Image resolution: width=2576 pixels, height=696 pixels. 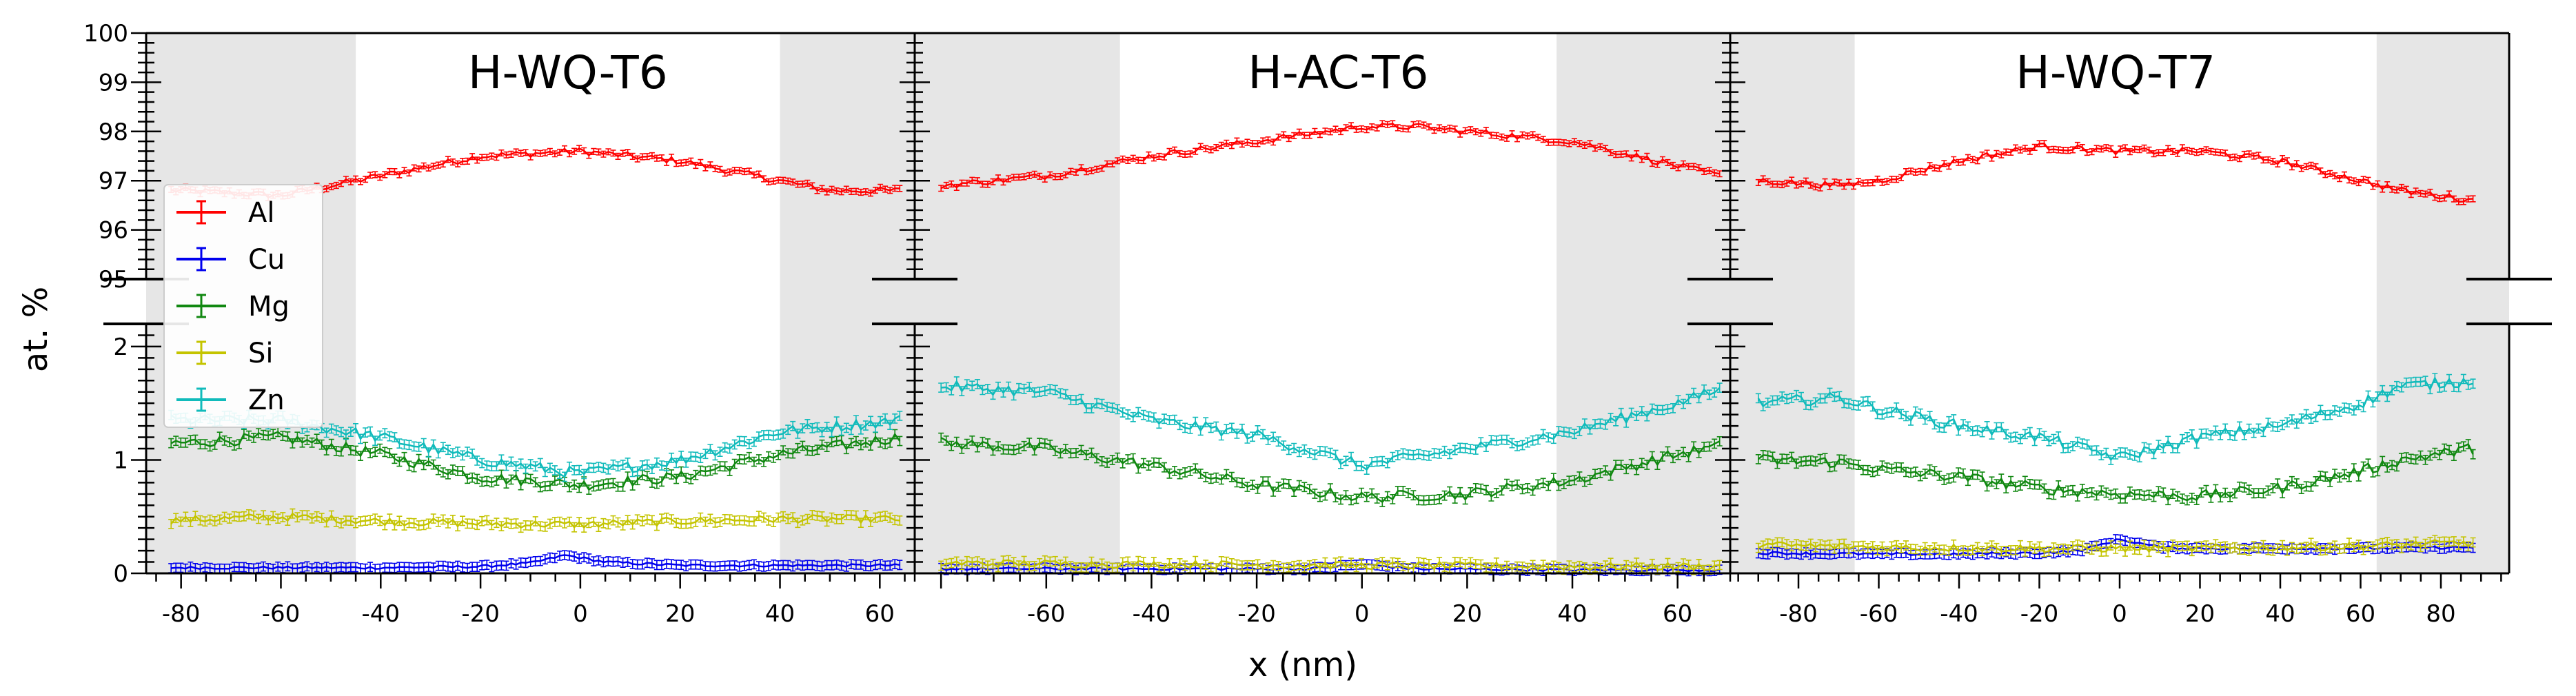 I want to click on y-tick-label: 96, so click(x=113, y=231).